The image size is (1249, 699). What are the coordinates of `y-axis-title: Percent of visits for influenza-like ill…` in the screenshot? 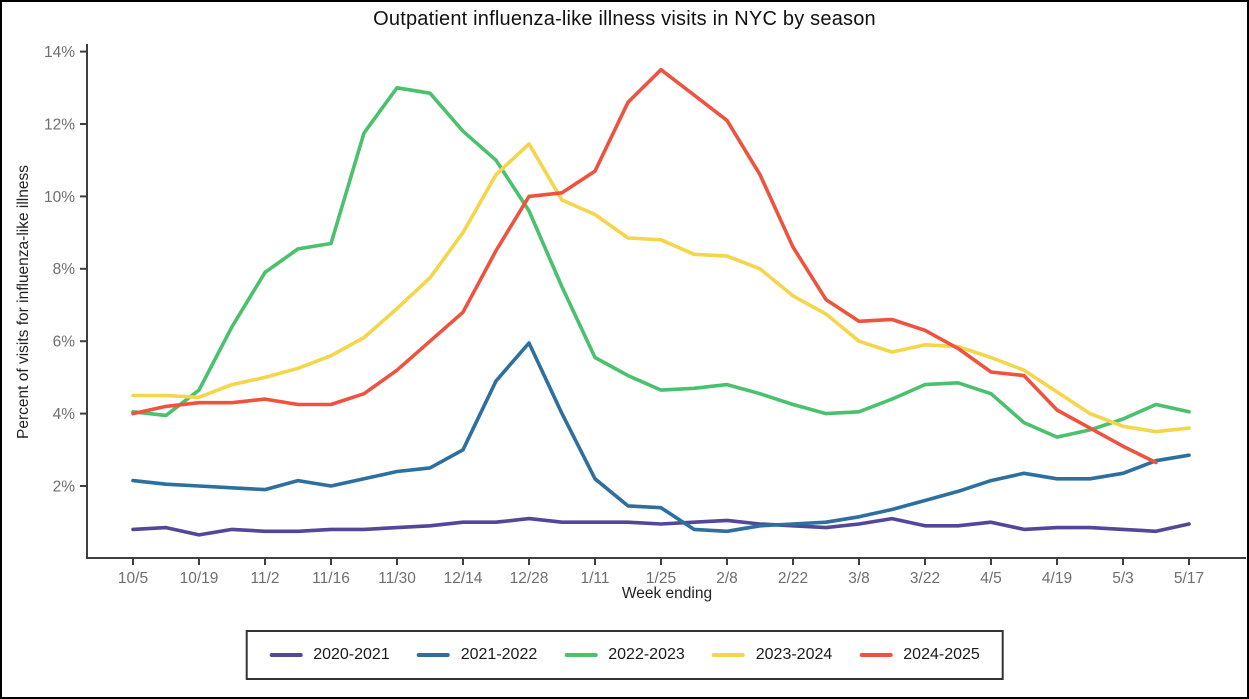 It's located at (23, 302).